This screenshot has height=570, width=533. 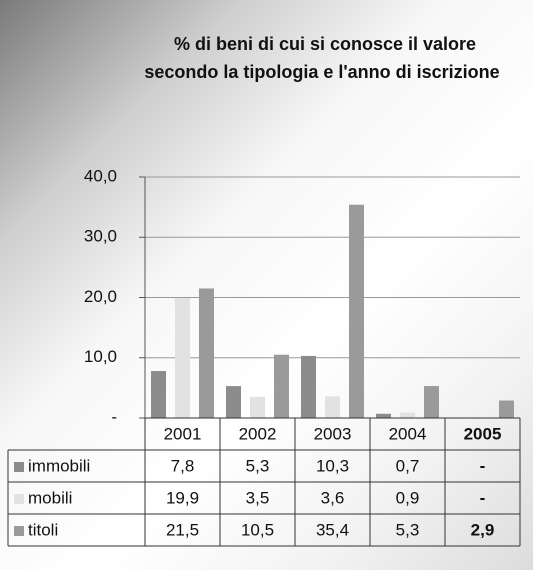 What do you see at coordinates (257, 529) in the screenshot?
I see `table-cell: 10,5` at bounding box center [257, 529].